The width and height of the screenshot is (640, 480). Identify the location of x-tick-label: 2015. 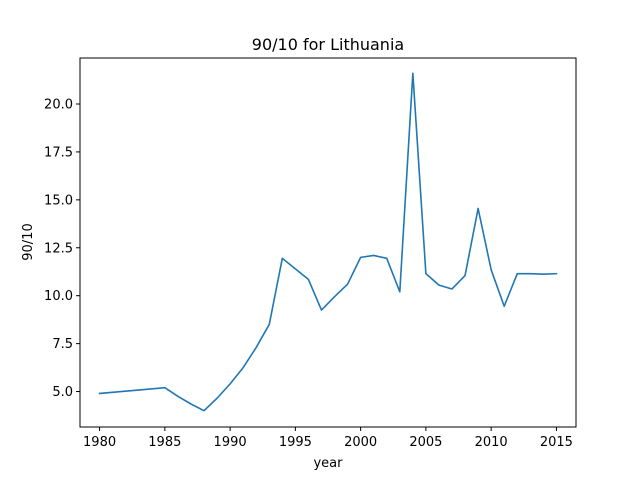
(556, 442).